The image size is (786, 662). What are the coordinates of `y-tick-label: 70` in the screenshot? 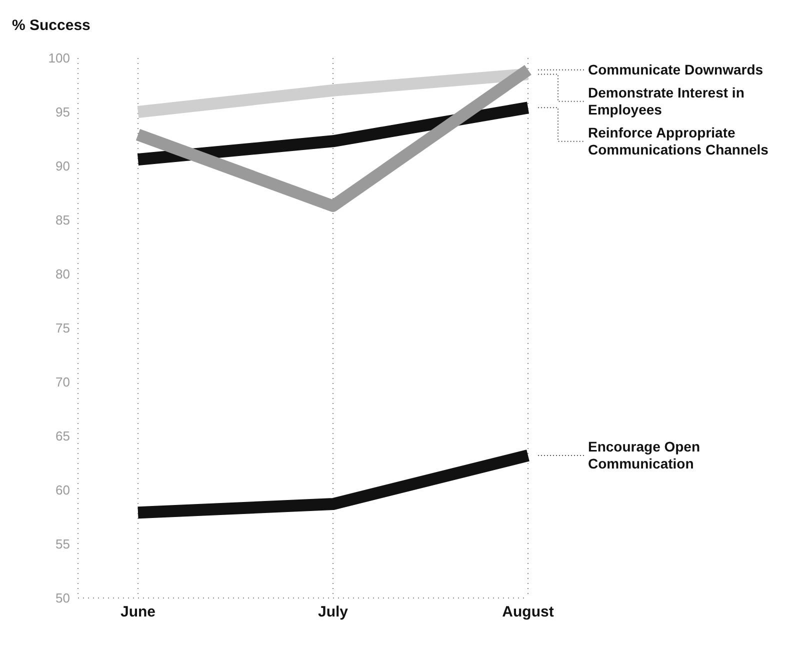 It's located at (63, 382).